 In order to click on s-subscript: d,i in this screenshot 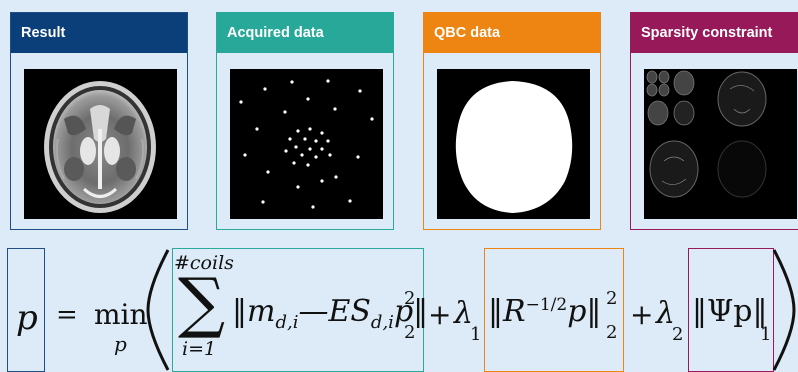, I will do `click(382, 322)`.